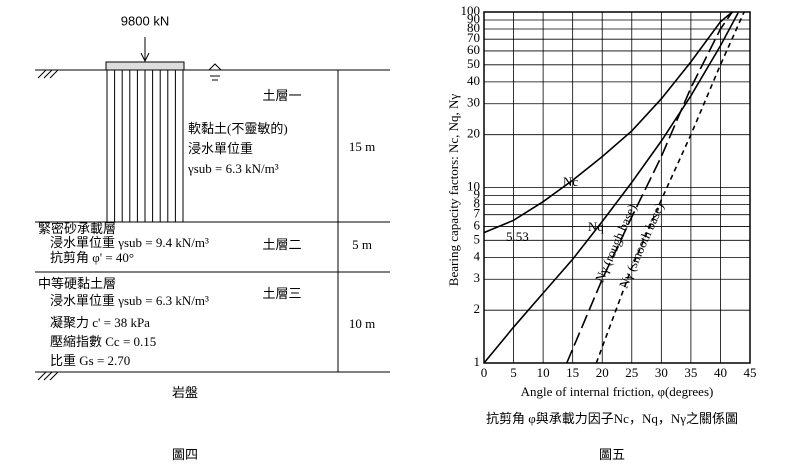 This screenshot has width=788, height=472. Describe the element at coordinates (473, 185) in the screenshot. I see `y-tick-label: 10` at that location.